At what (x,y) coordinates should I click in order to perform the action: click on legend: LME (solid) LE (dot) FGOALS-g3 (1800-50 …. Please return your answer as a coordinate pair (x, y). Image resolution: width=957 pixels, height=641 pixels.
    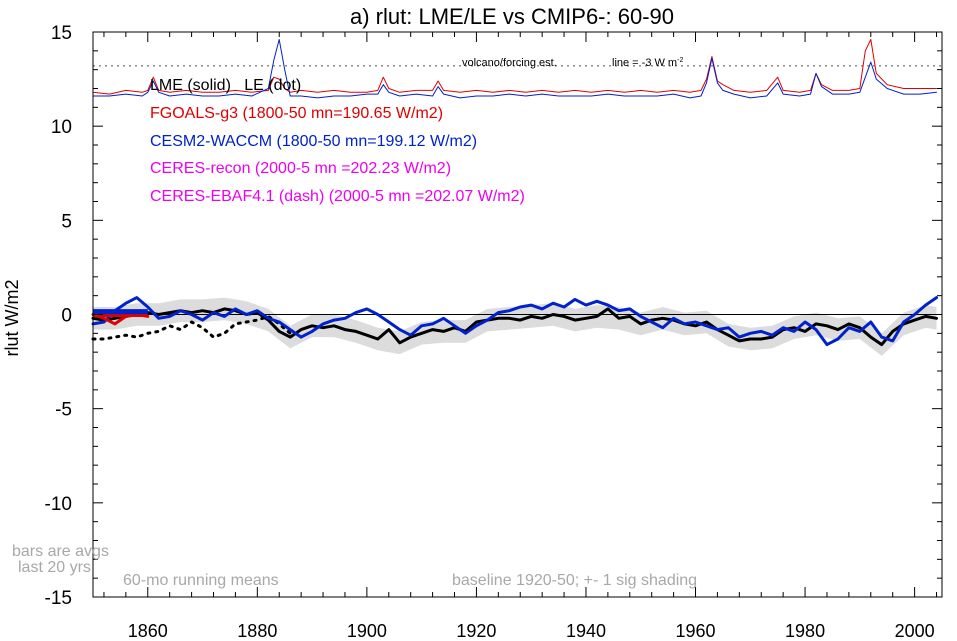
    Looking at the image, I should click on (337, 141).